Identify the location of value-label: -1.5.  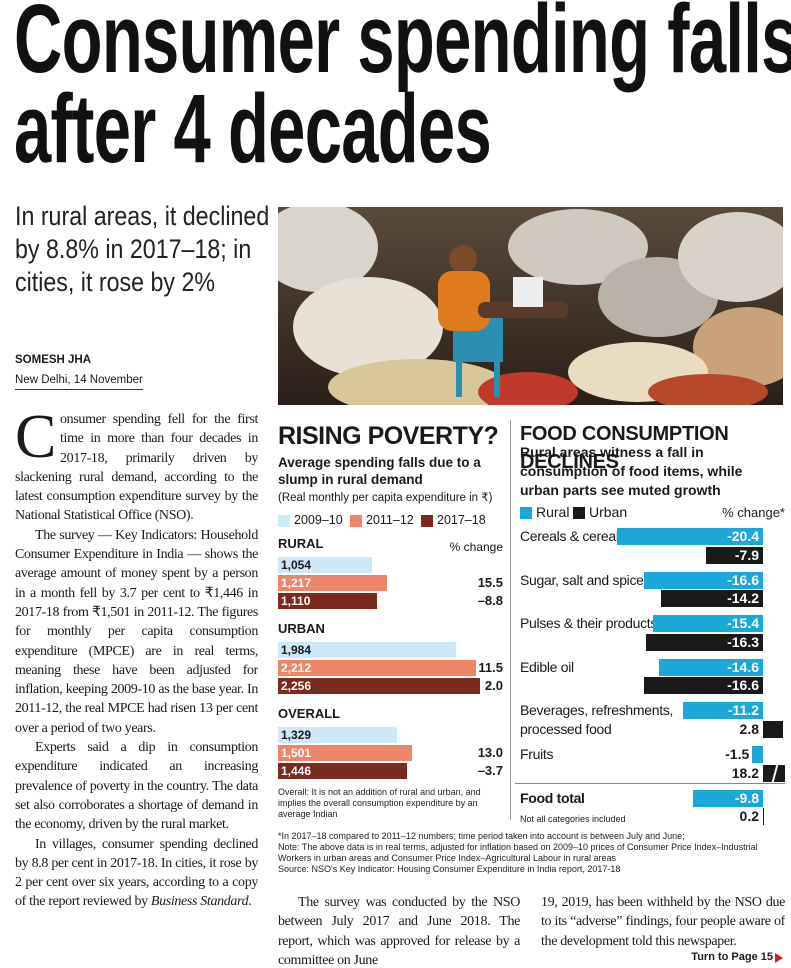
(737, 754).